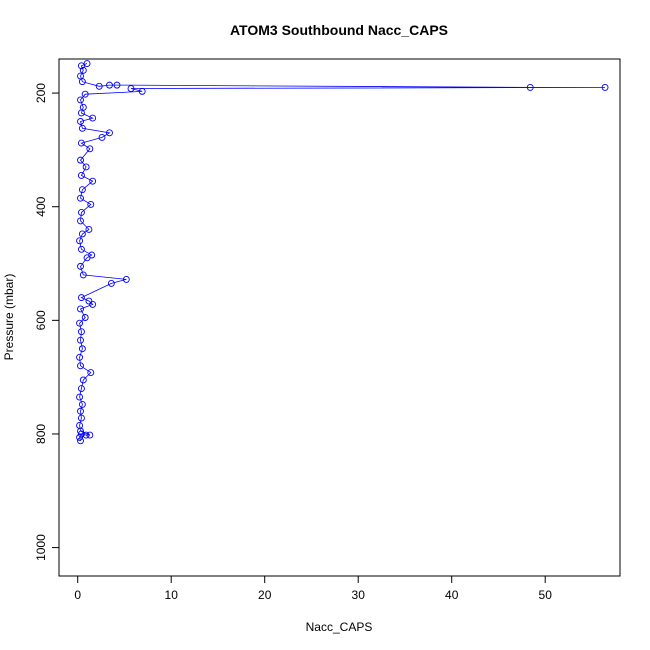  What do you see at coordinates (313, 588) in the screenshot?
I see `x-axis: 0 10 20 30 40 50` at bounding box center [313, 588].